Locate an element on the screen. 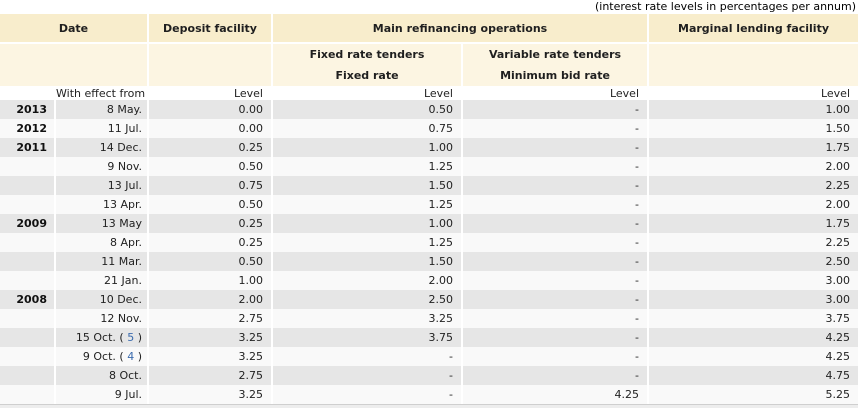  date-text: 15 Oct. is located at coordinates (95, 337).